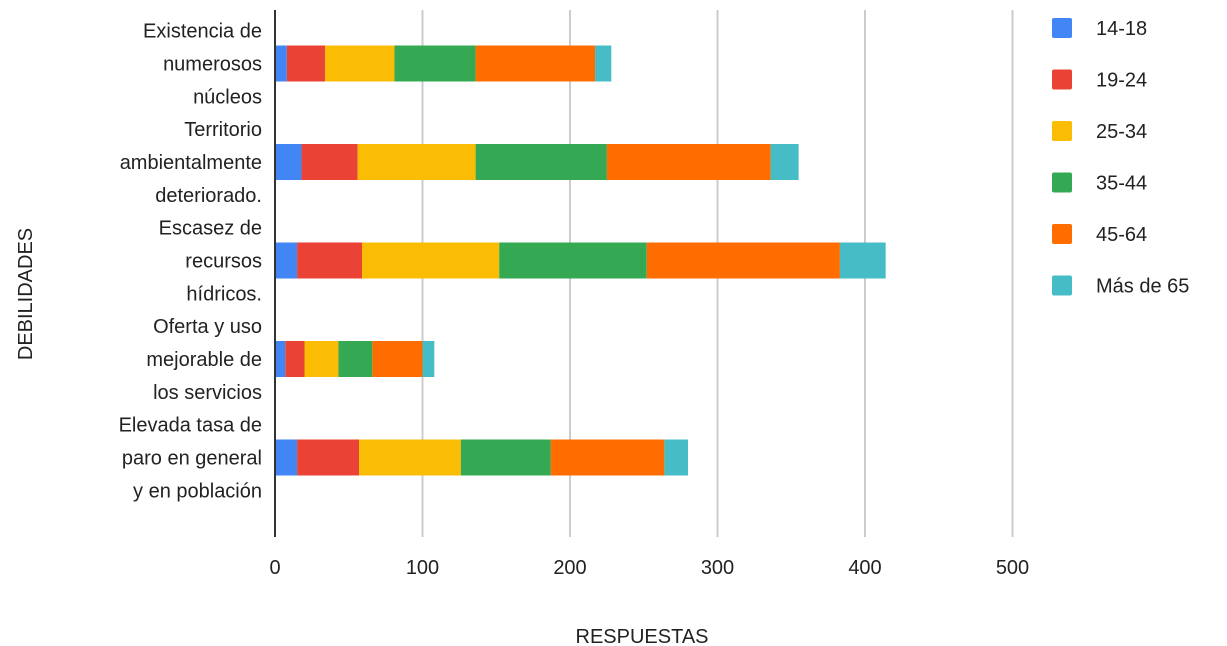  I want to click on x-tick-label: 500, so click(1012, 568).